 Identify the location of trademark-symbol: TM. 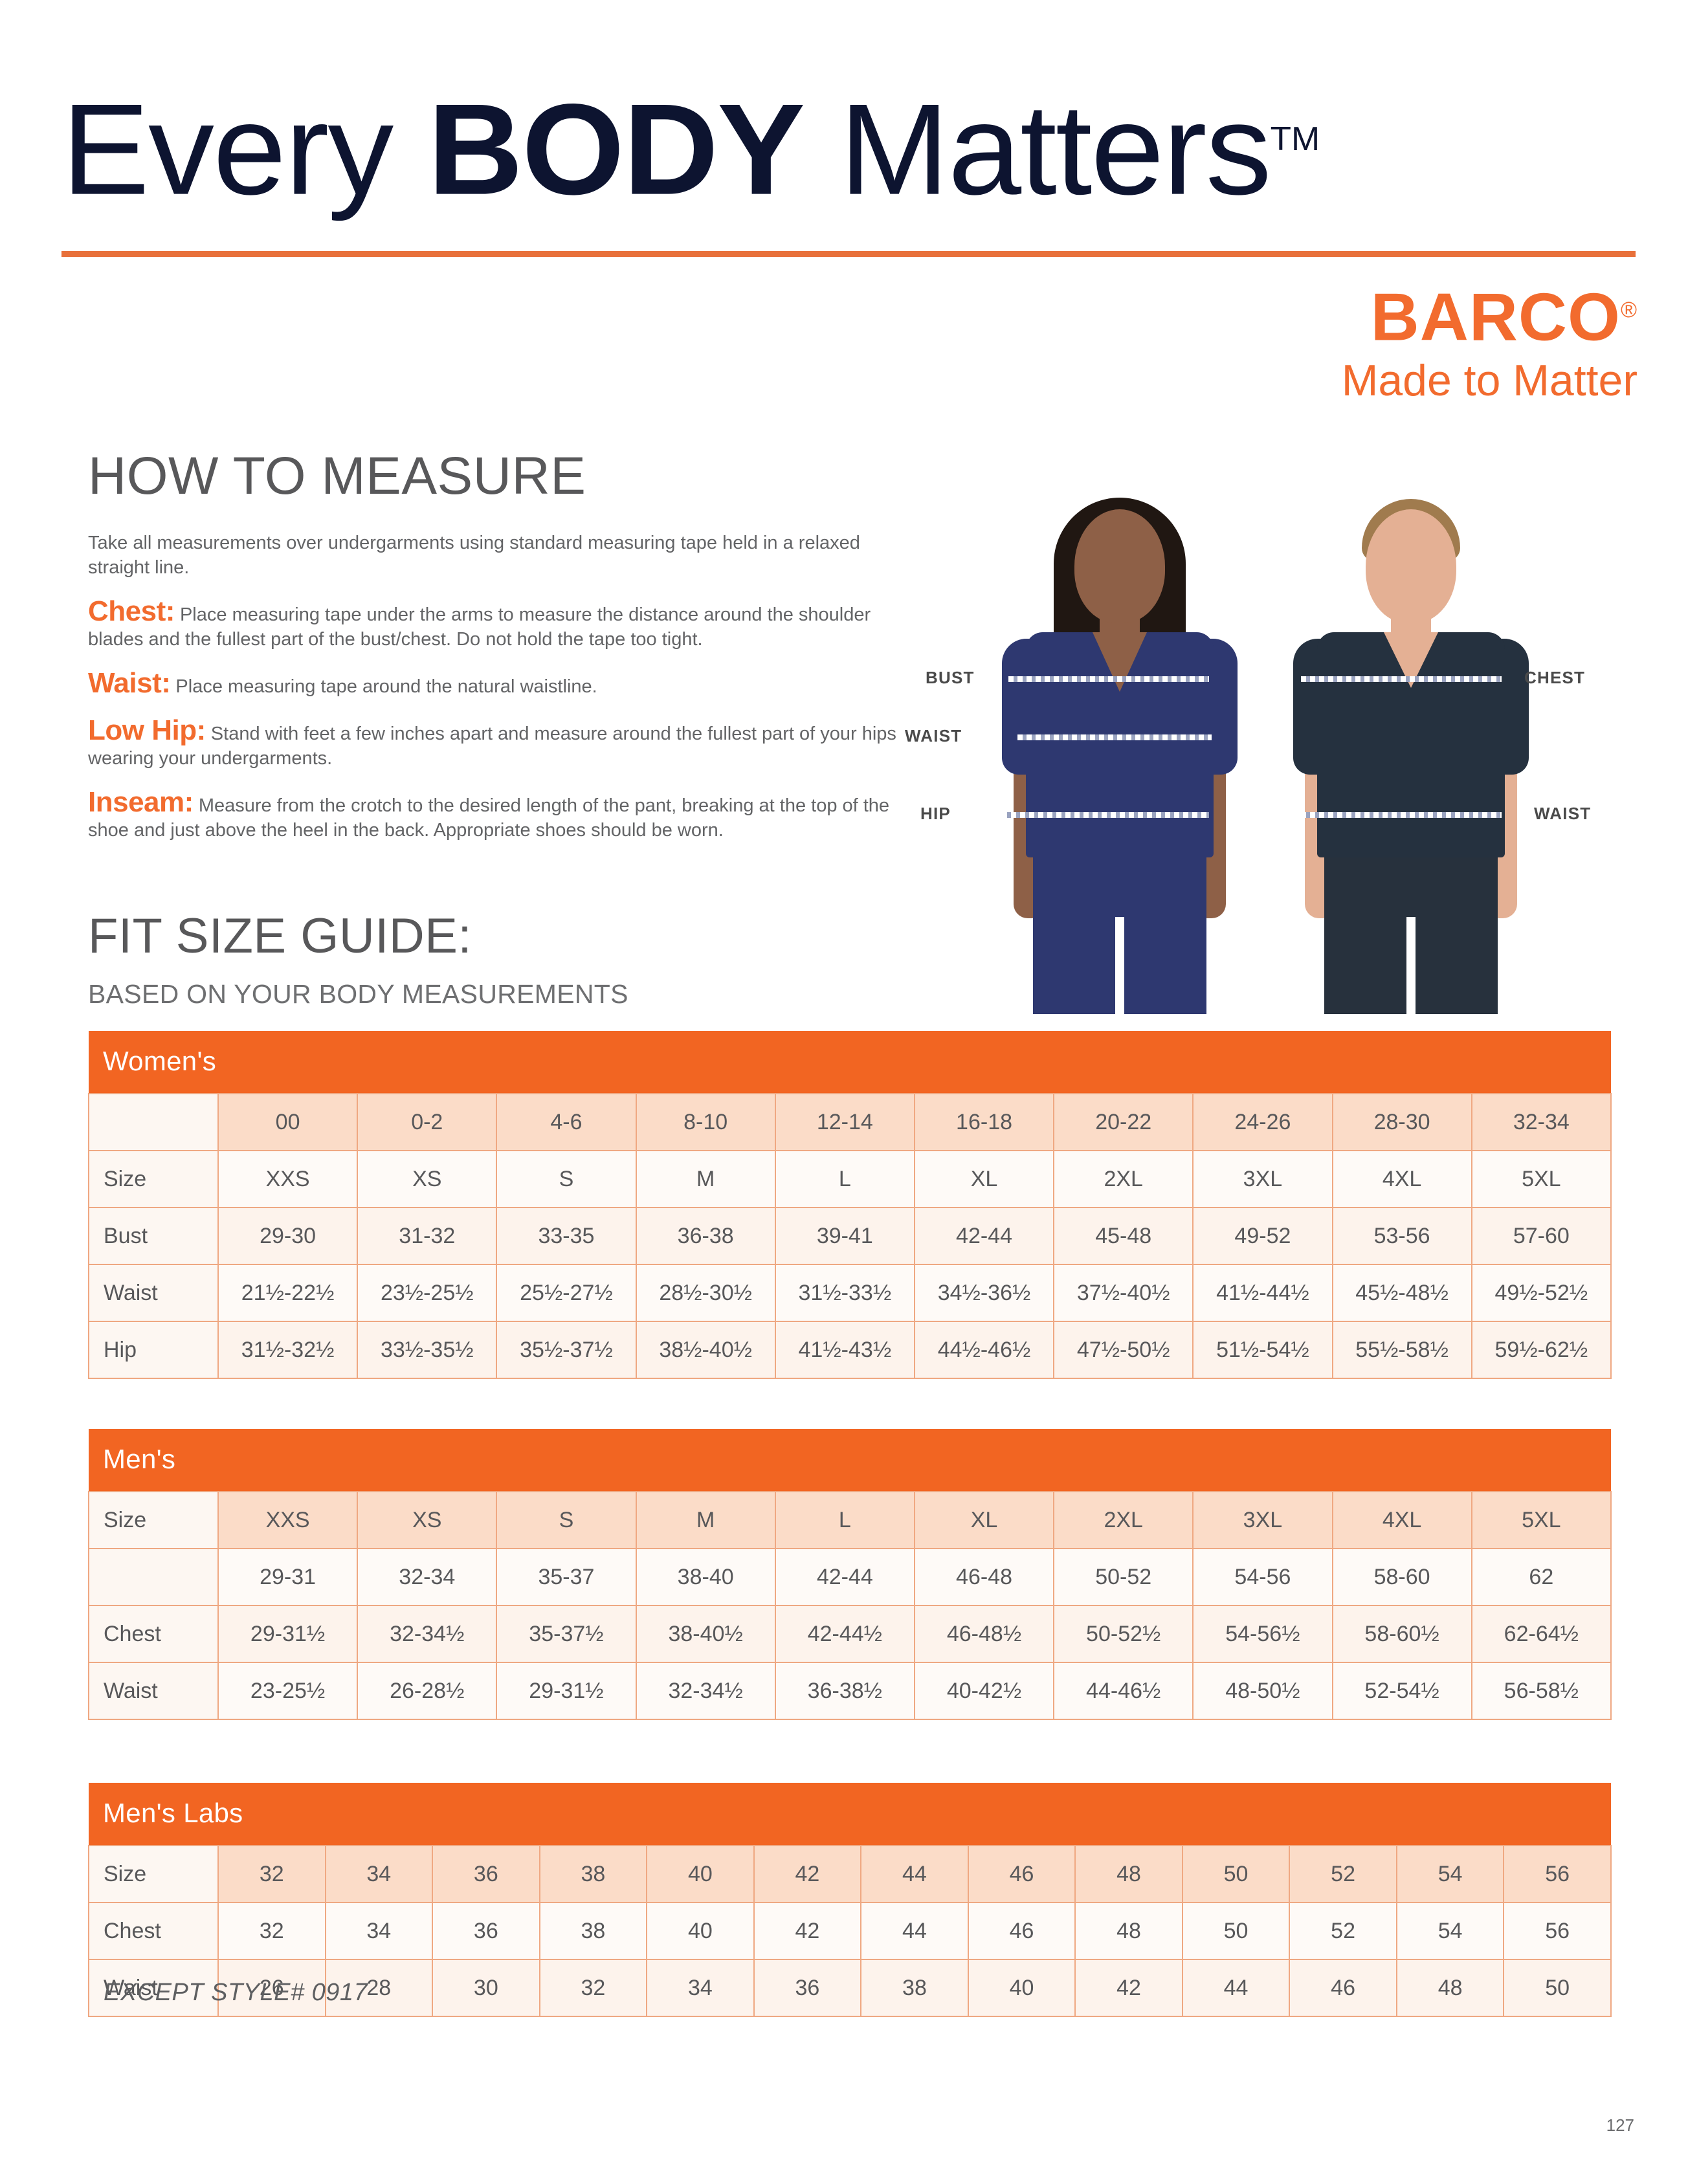
(1295, 139).